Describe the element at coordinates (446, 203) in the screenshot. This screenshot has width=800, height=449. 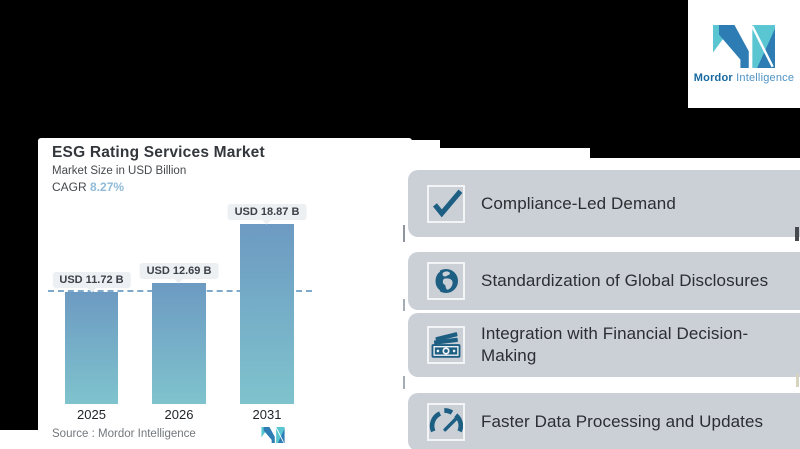
I see `checkmark-icon` at that location.